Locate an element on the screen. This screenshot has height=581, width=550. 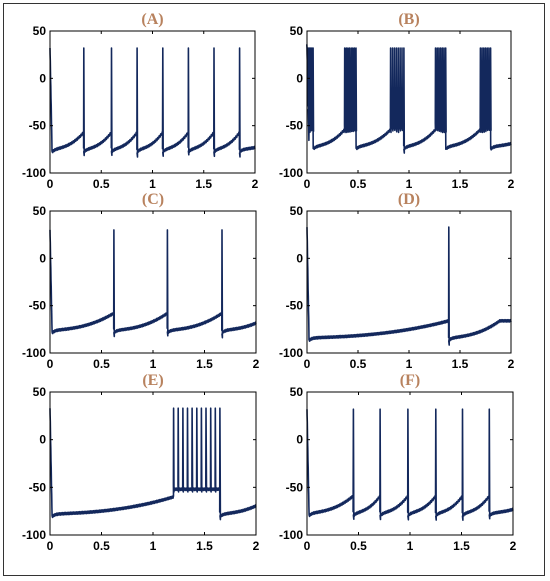
panel-f: (F) 0 0.5 1 1.5 2 50 0 -50 -100 is located at coordinates (398, 462).